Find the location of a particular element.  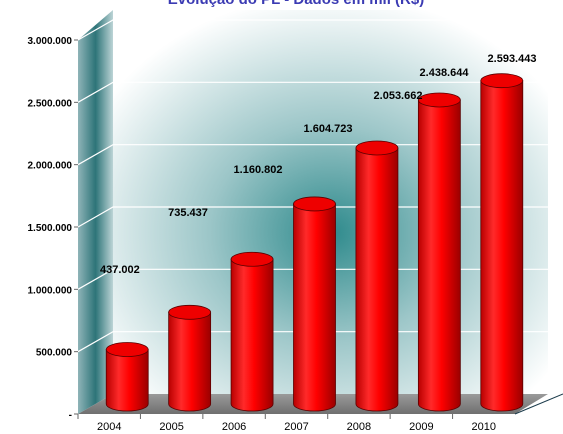

value-label: 1.604.723 is located at coordinates (328, 129).